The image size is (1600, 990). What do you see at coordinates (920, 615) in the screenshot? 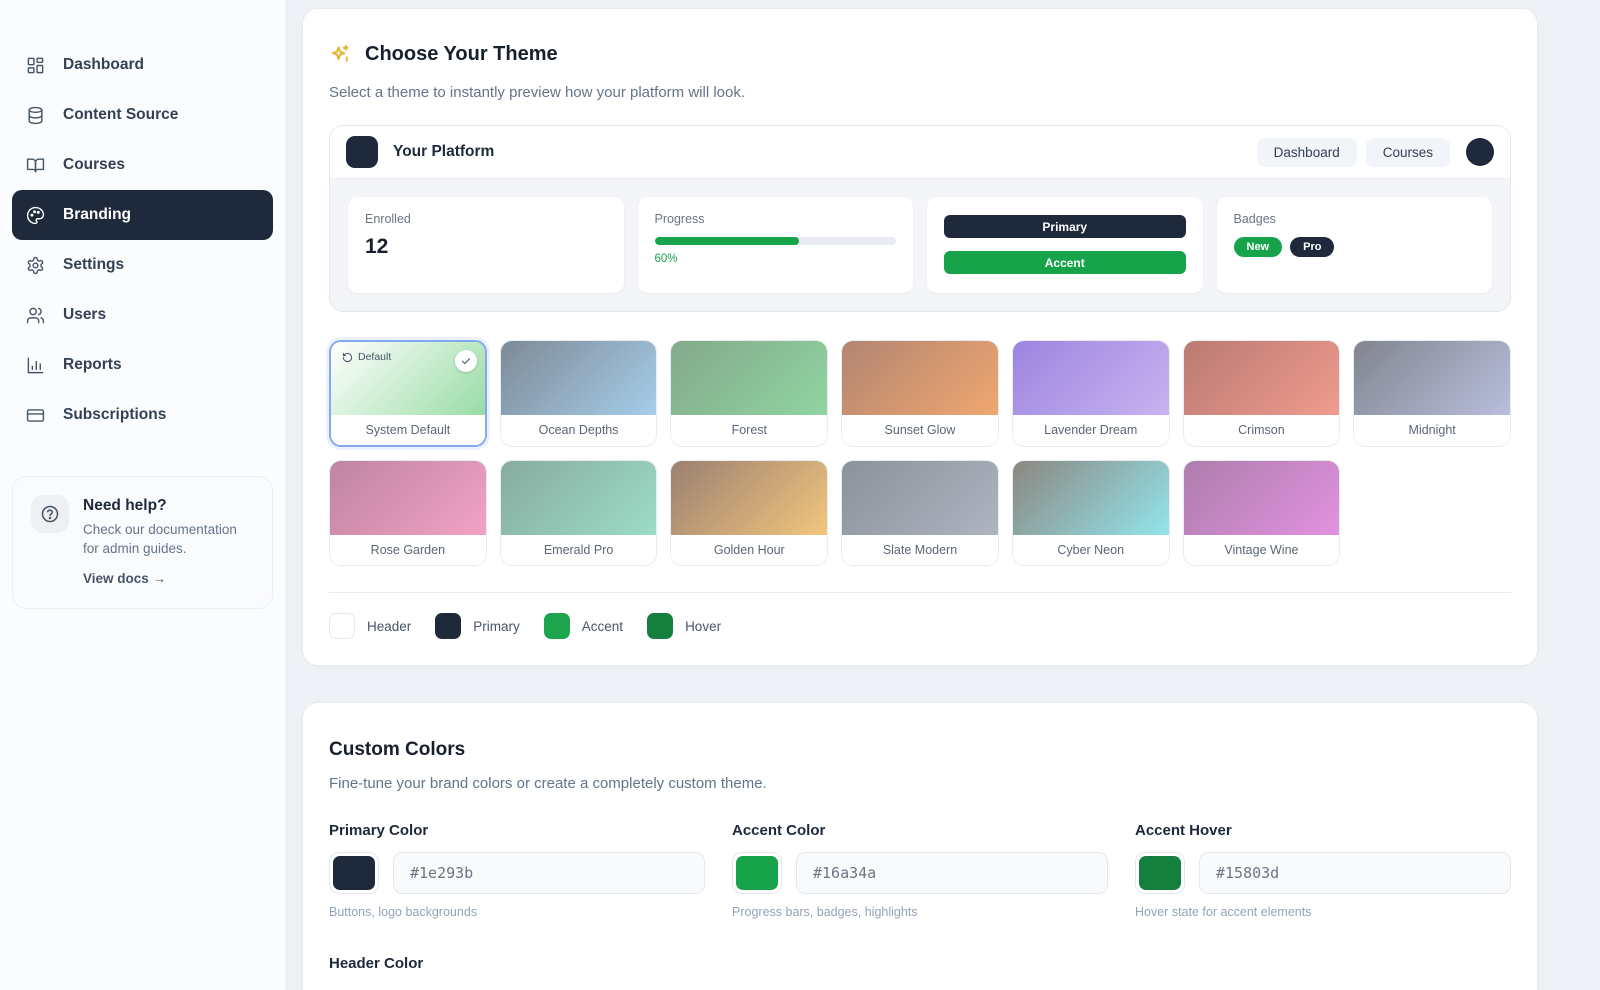
I see `color-legend: Header Primary Accent Hover` at bounding box center [920, 615].